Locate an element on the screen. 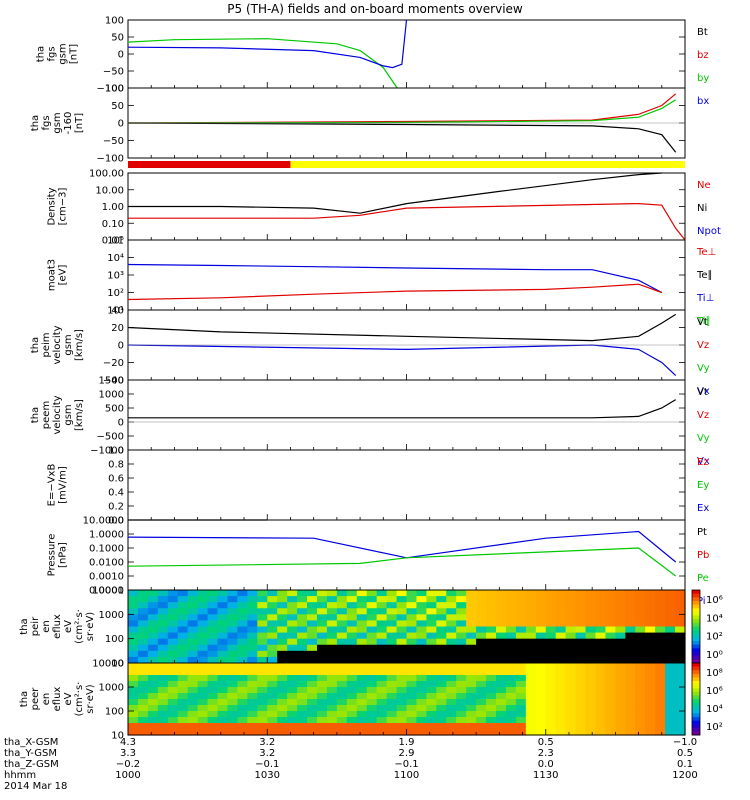 The width and height of the screenshot is (750, 800). y-tick-label: 100 is located at coordinates (114, 21).